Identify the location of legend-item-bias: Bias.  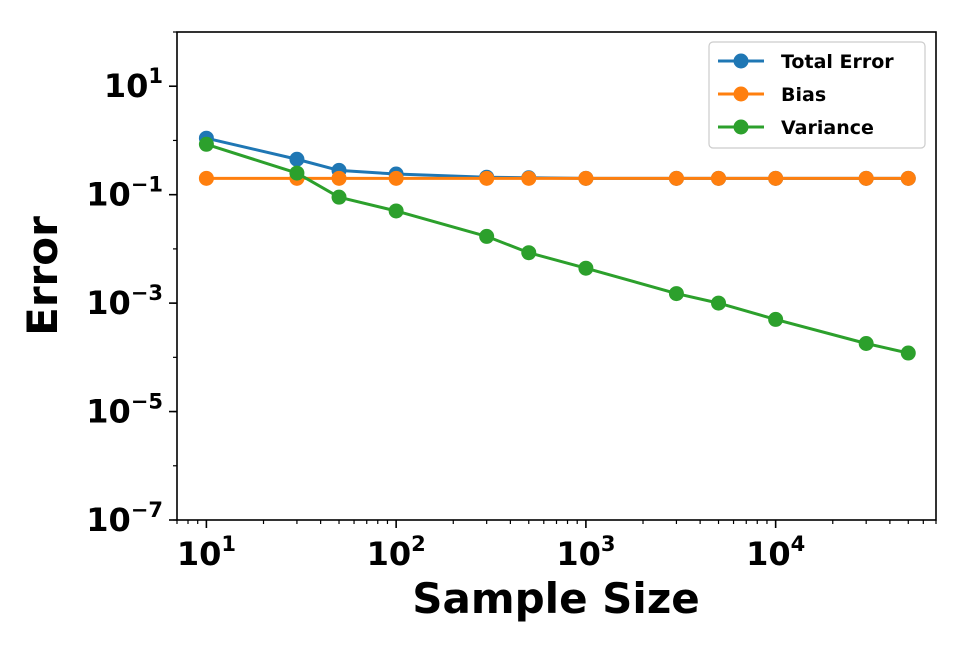
(772, 95).